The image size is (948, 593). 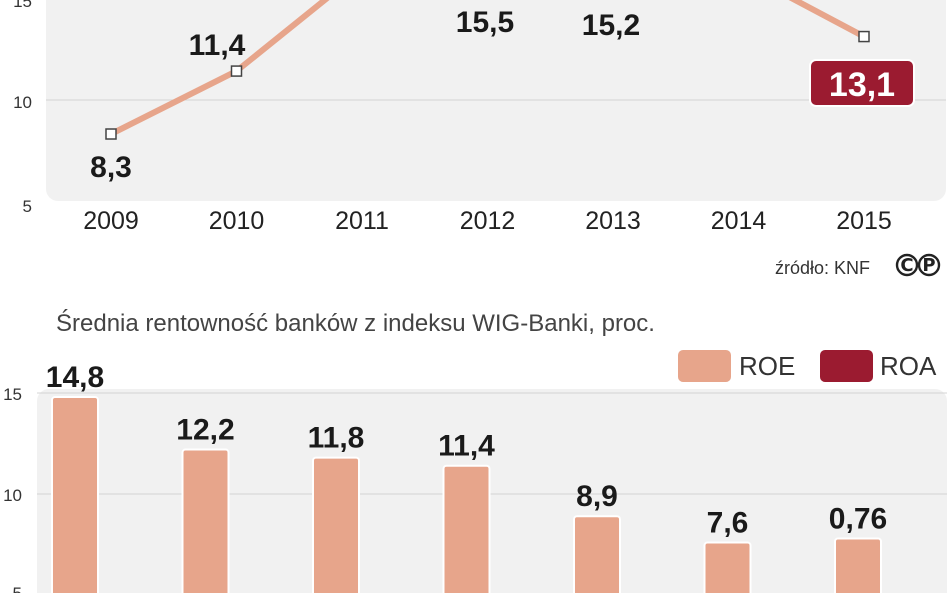 I want to click on highlight-badge-label: 13,1, so click(x=862, y=85).